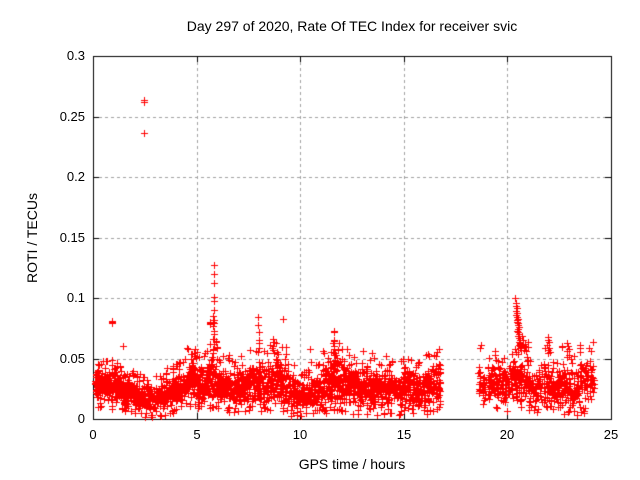 This screenshot has width=640, height=480. Describe the element at coordinates (197, 434) in the screenshot. I see `x-tick-label: 5` at that location.